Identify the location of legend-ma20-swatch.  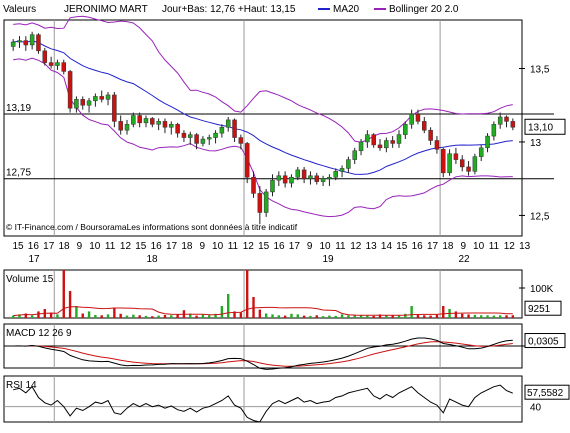
(324, 9).